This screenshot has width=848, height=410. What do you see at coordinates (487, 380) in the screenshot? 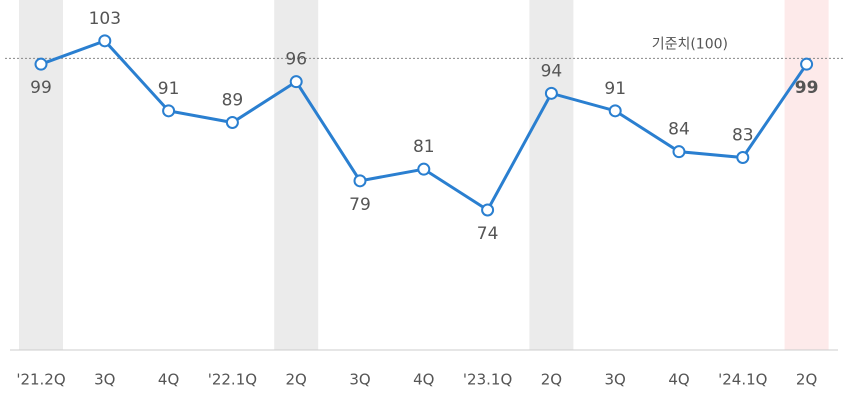
I see `x-tick-label: '23.1Q` at bounding box center [487, 380].